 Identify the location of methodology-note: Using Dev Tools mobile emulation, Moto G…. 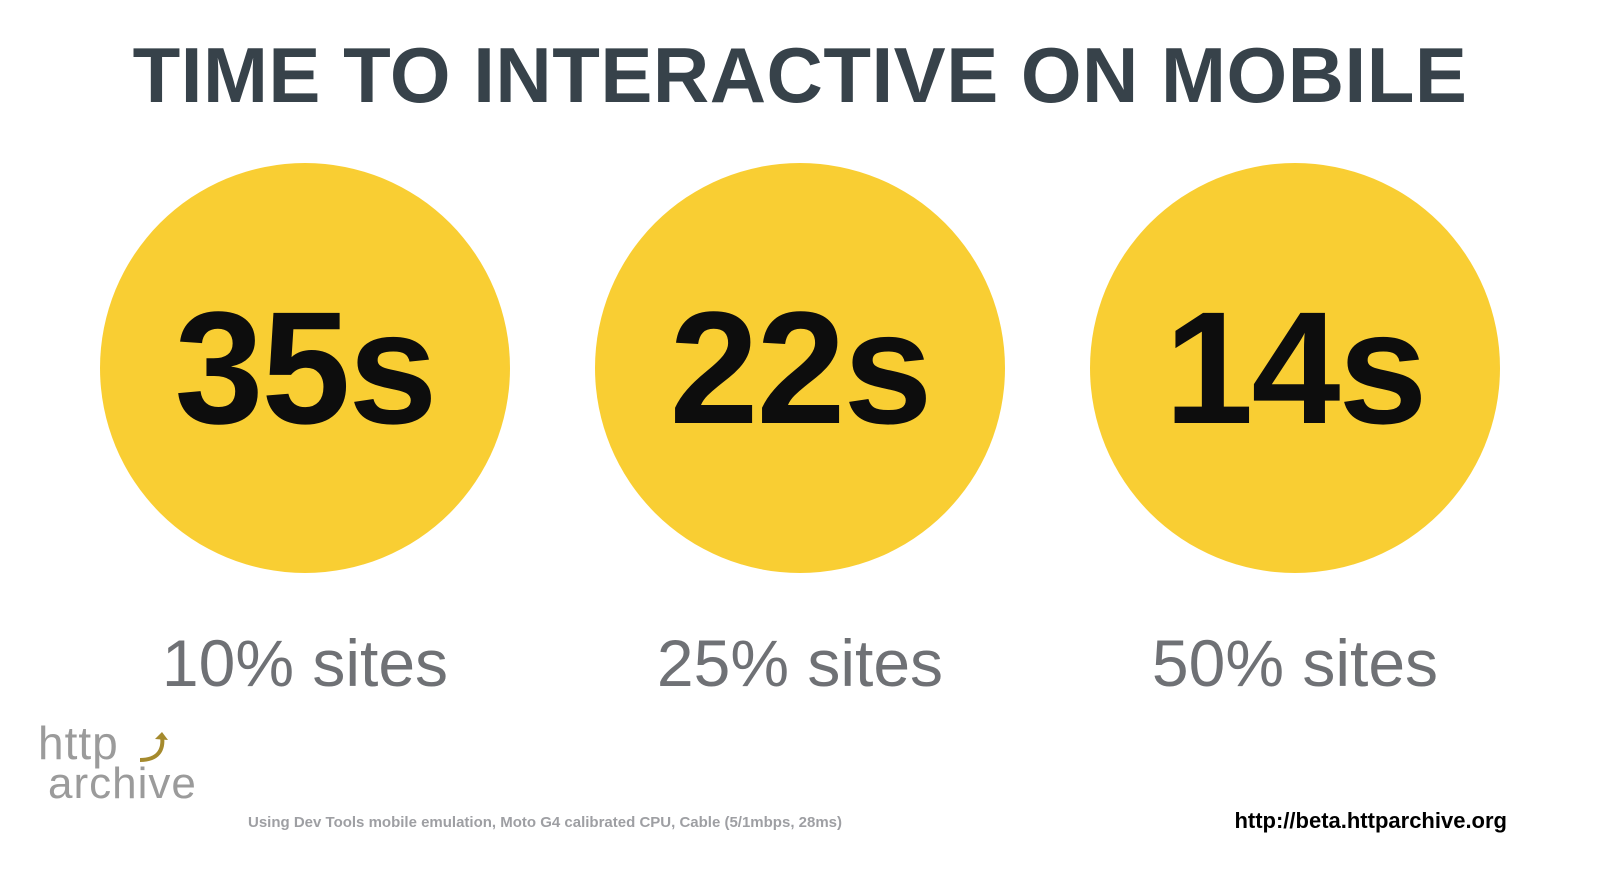
(545, 822).